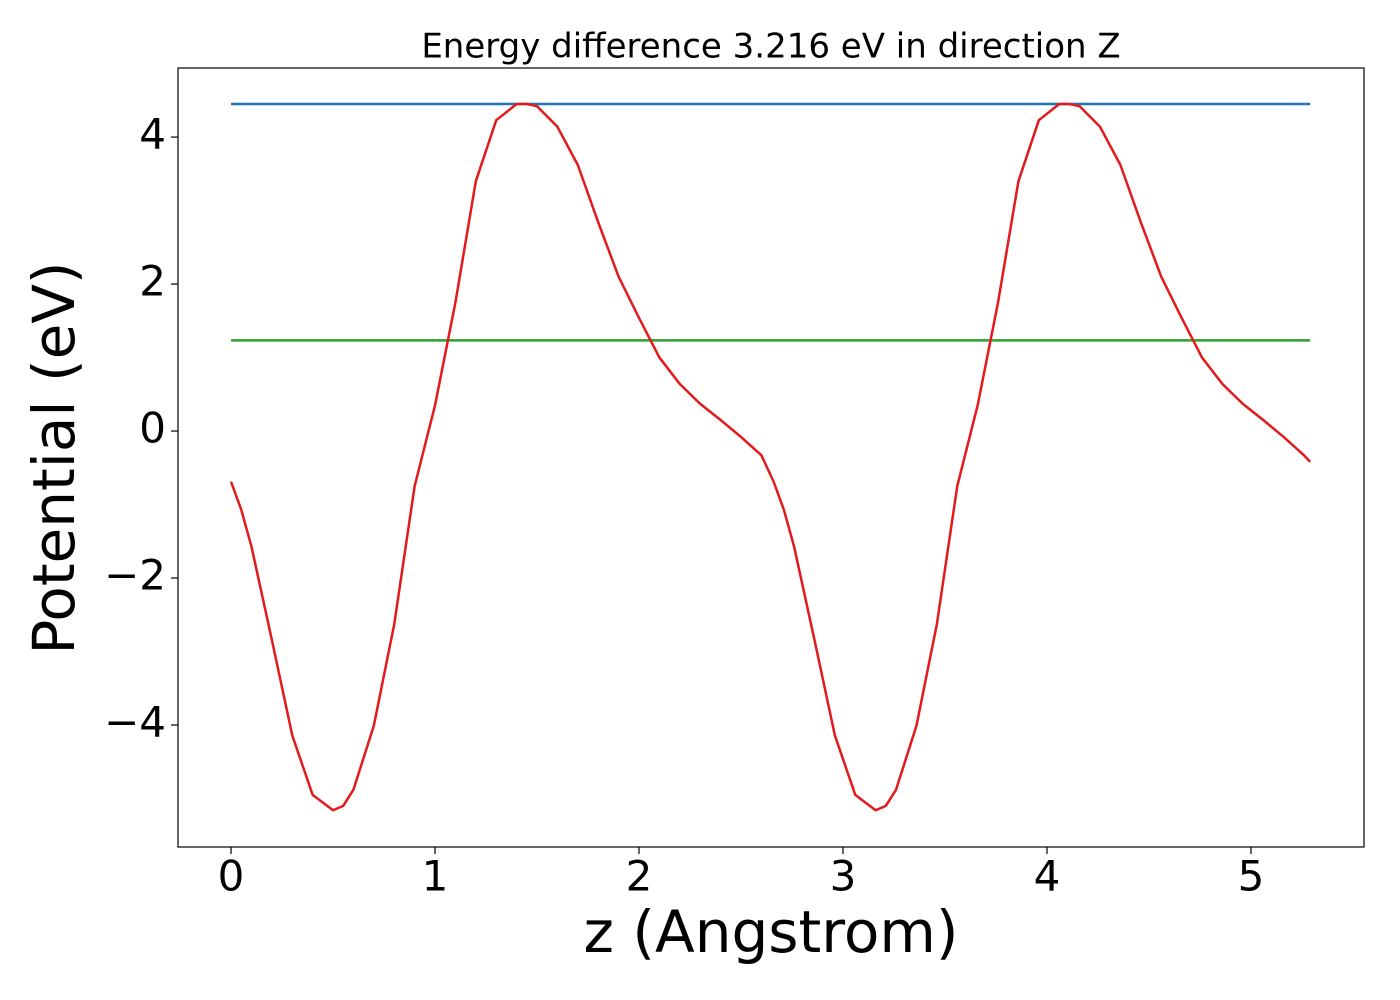  What do you see at coordinates (639, 876) in the screenshot?
I see `x-tick-label: 2` at bounding box center [639, 876].